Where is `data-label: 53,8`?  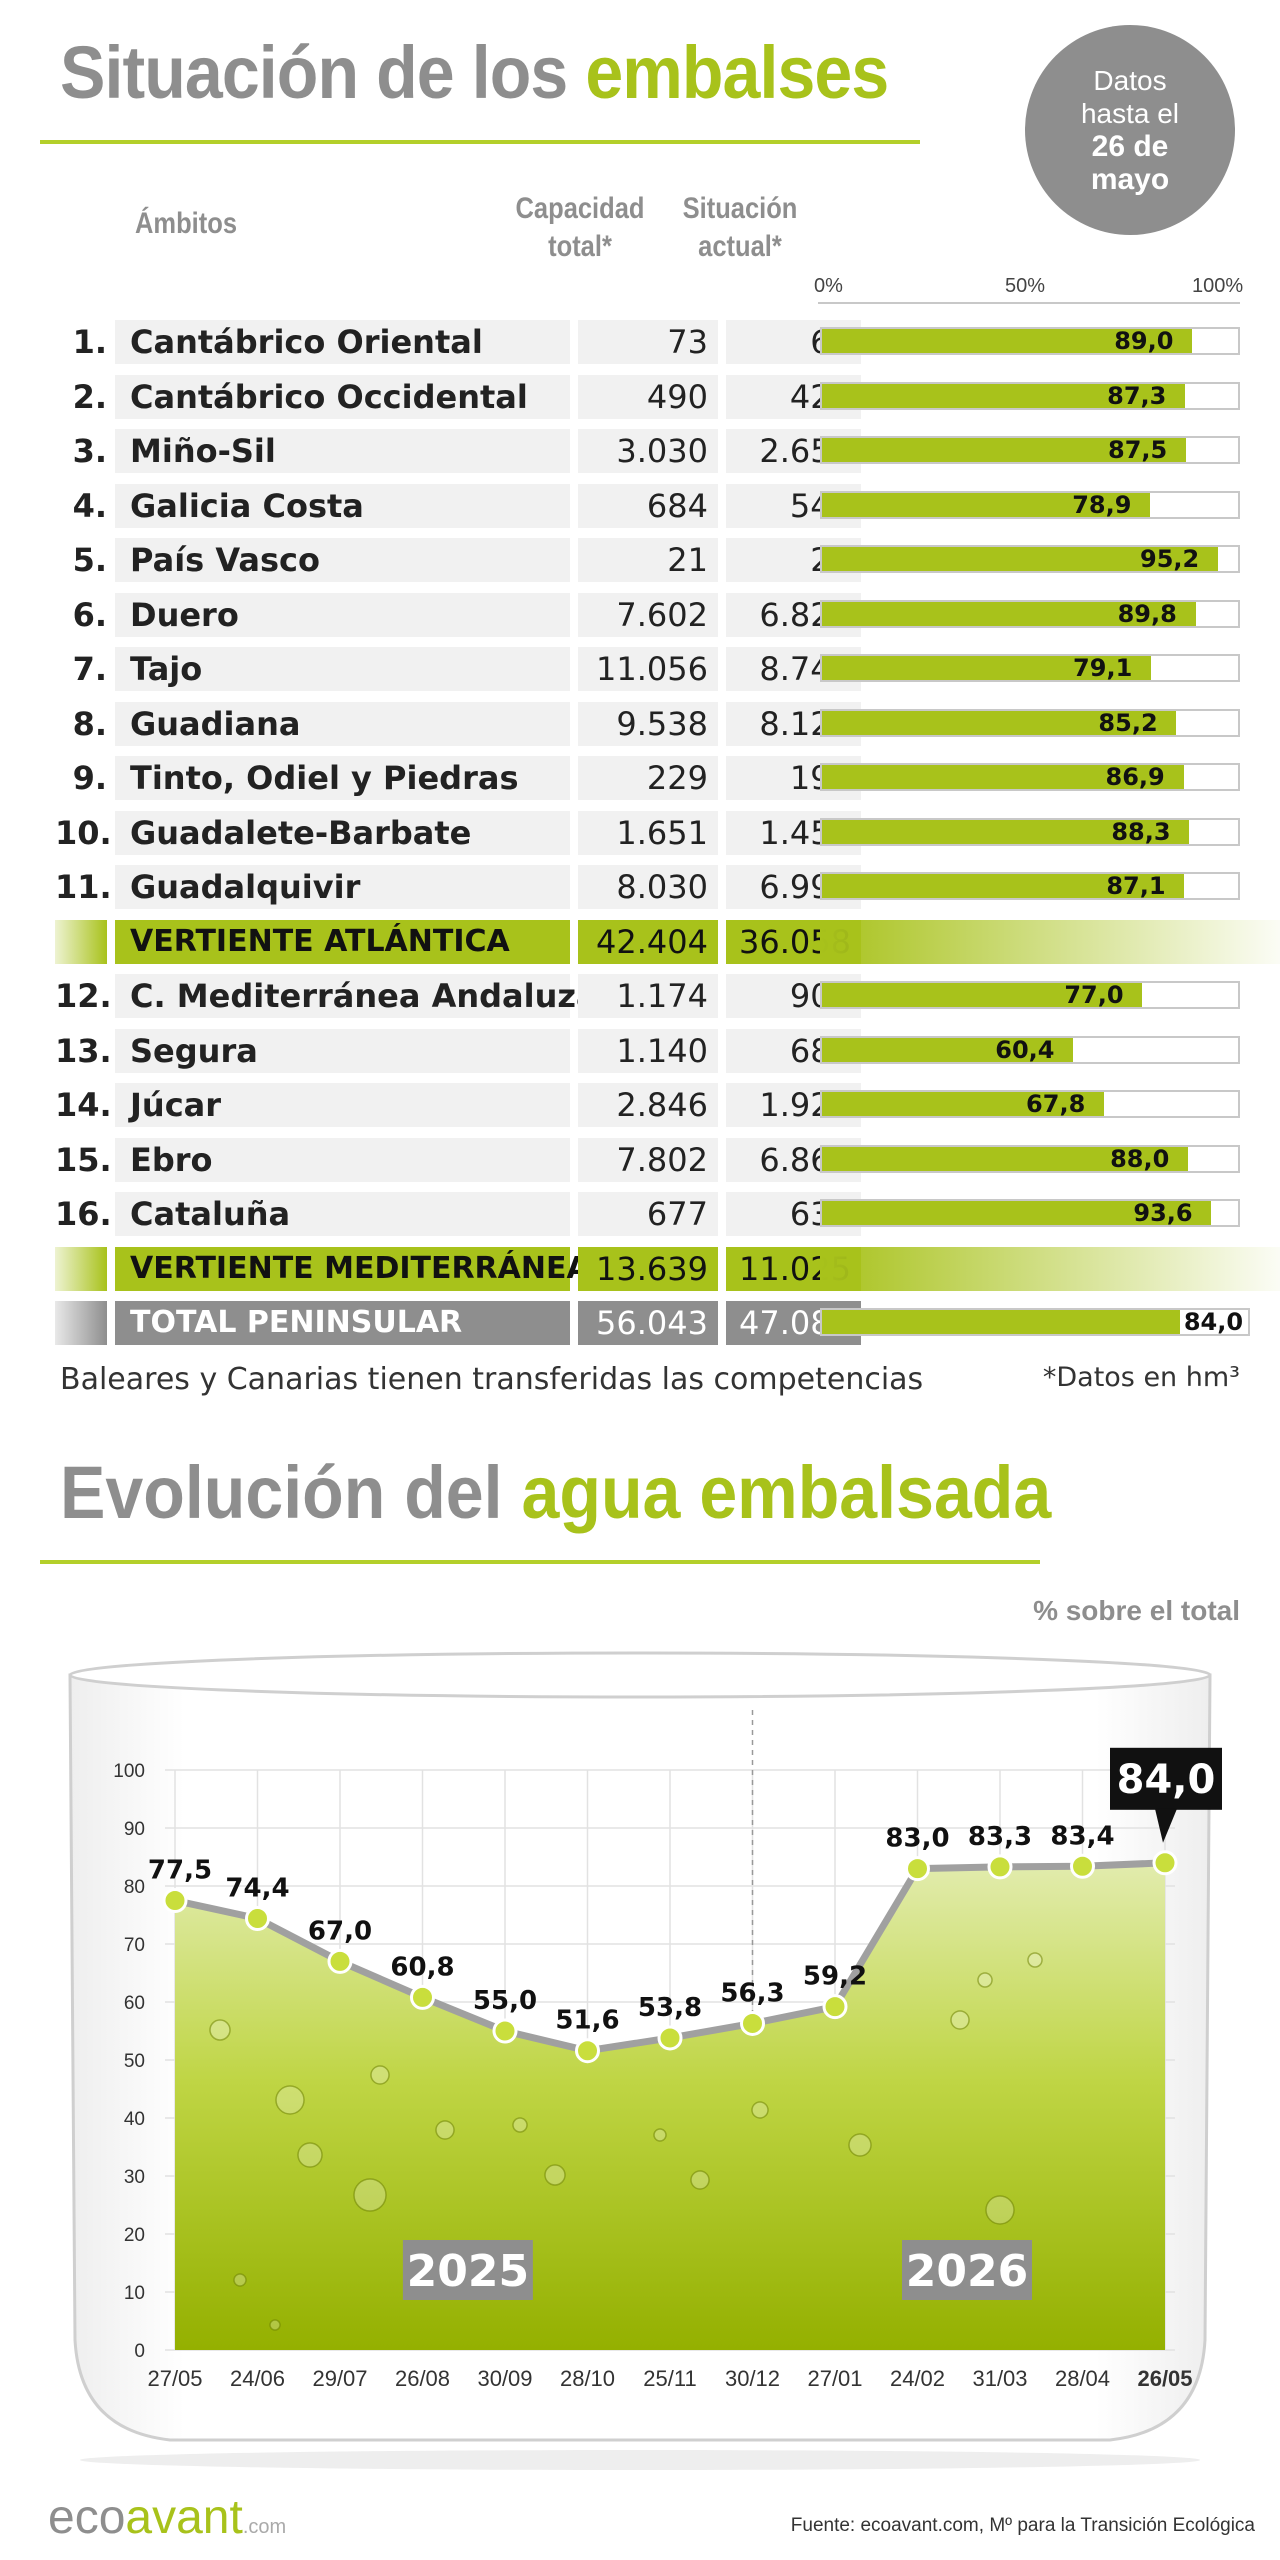 data-label: 53,8 is located at coordinates (670, 2008).